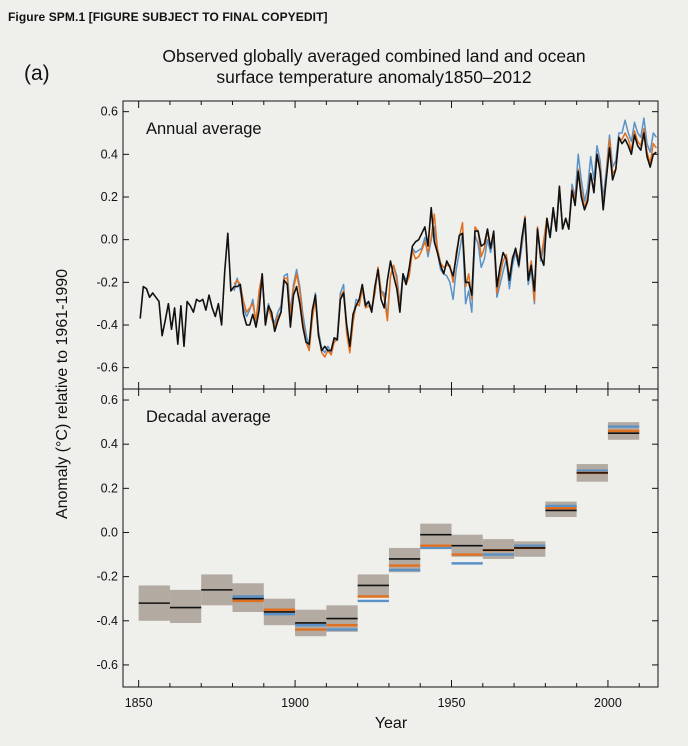  Describe the element at coordinates (109, 197) in the screenshot. I see `annual-ytick-label: 0.2` at that location.